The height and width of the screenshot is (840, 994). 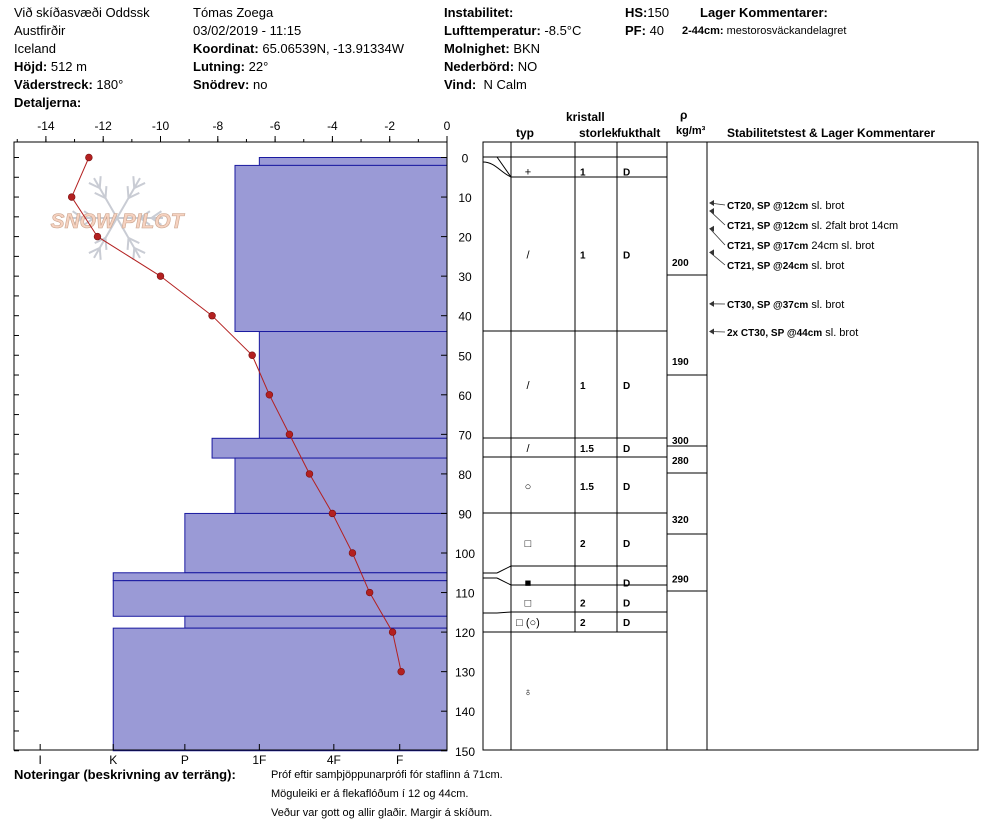 I want to click on slope: Lutning: 22°, so click(x=231, y=66).